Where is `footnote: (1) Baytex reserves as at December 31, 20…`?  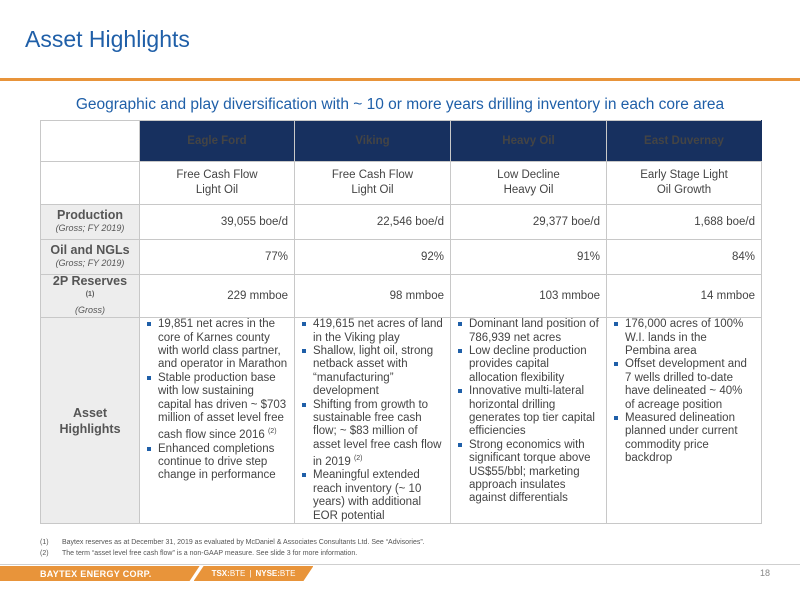 footnote: (1) Baytex reserves as at December 31, 20… is located at coordinates (232, 542).